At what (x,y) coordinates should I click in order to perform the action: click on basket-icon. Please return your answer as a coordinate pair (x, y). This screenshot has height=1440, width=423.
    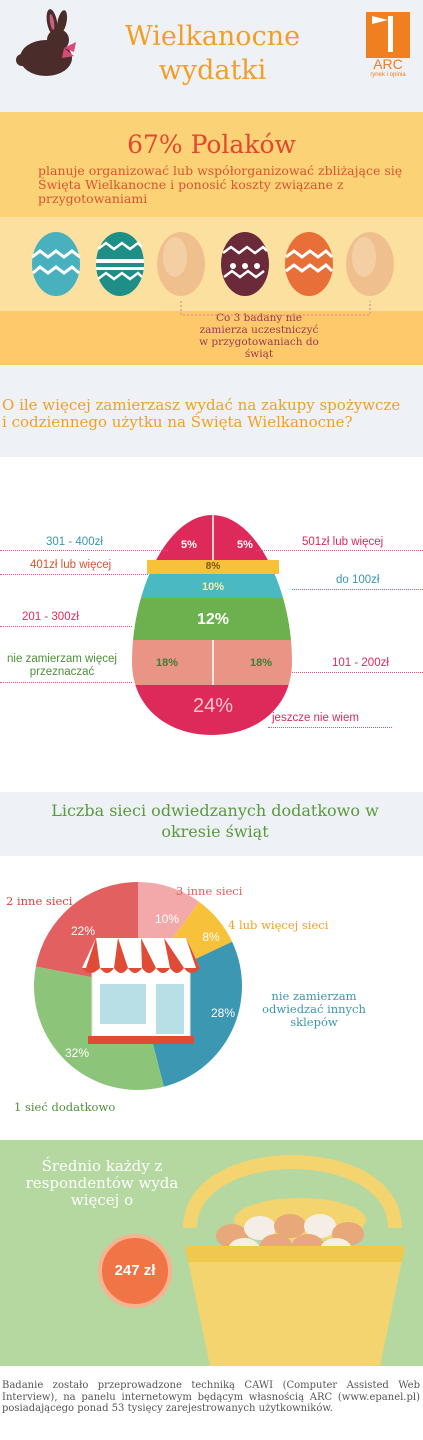
    Looking at the image, I should click on (294, 1260).